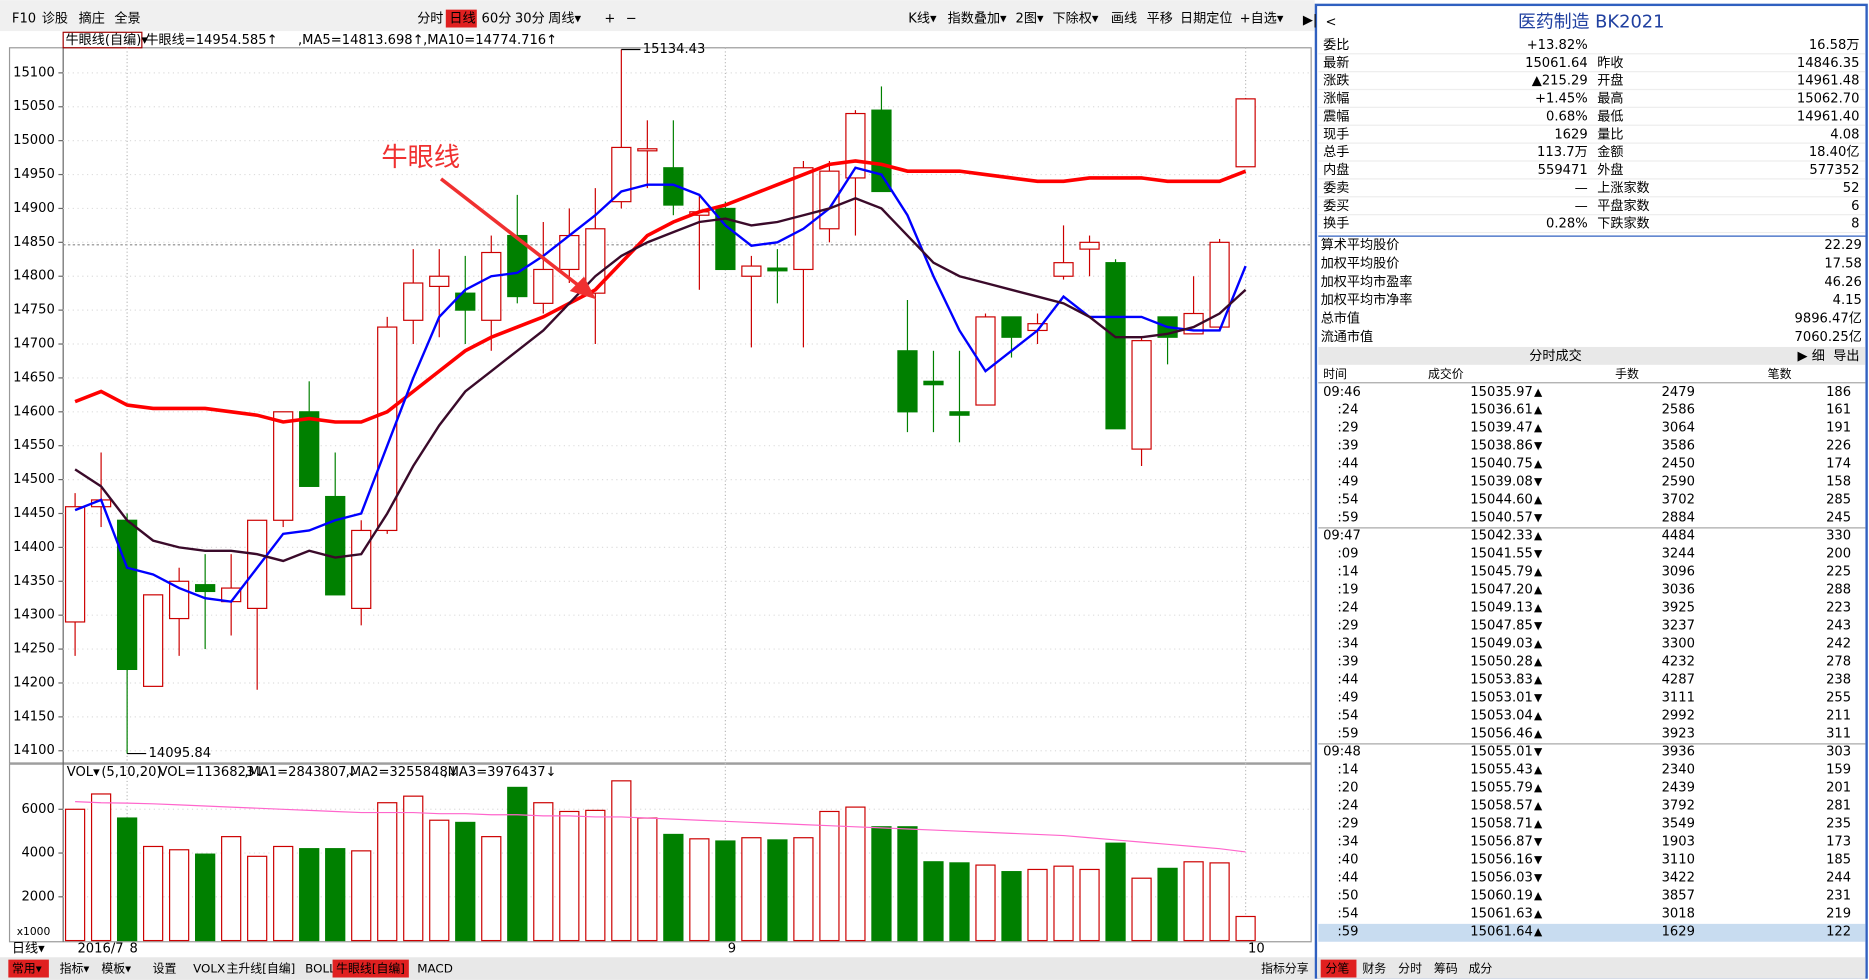 This screenshot has width=1869, height=980. What do you see at coordinates (24, 19) in the screenshot?
I see `toolbar-button: F10` at bounding box center [24, 19].